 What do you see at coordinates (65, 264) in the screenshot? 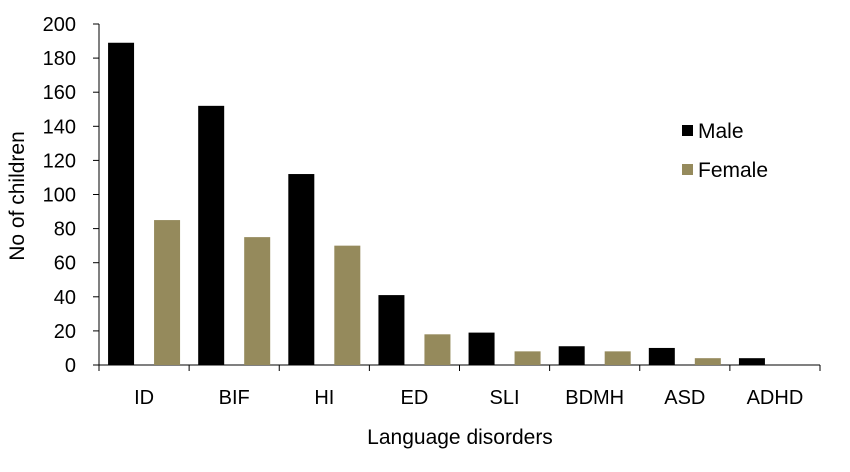
I see `y-tick-label: 60` at bounding box center [65, 264].